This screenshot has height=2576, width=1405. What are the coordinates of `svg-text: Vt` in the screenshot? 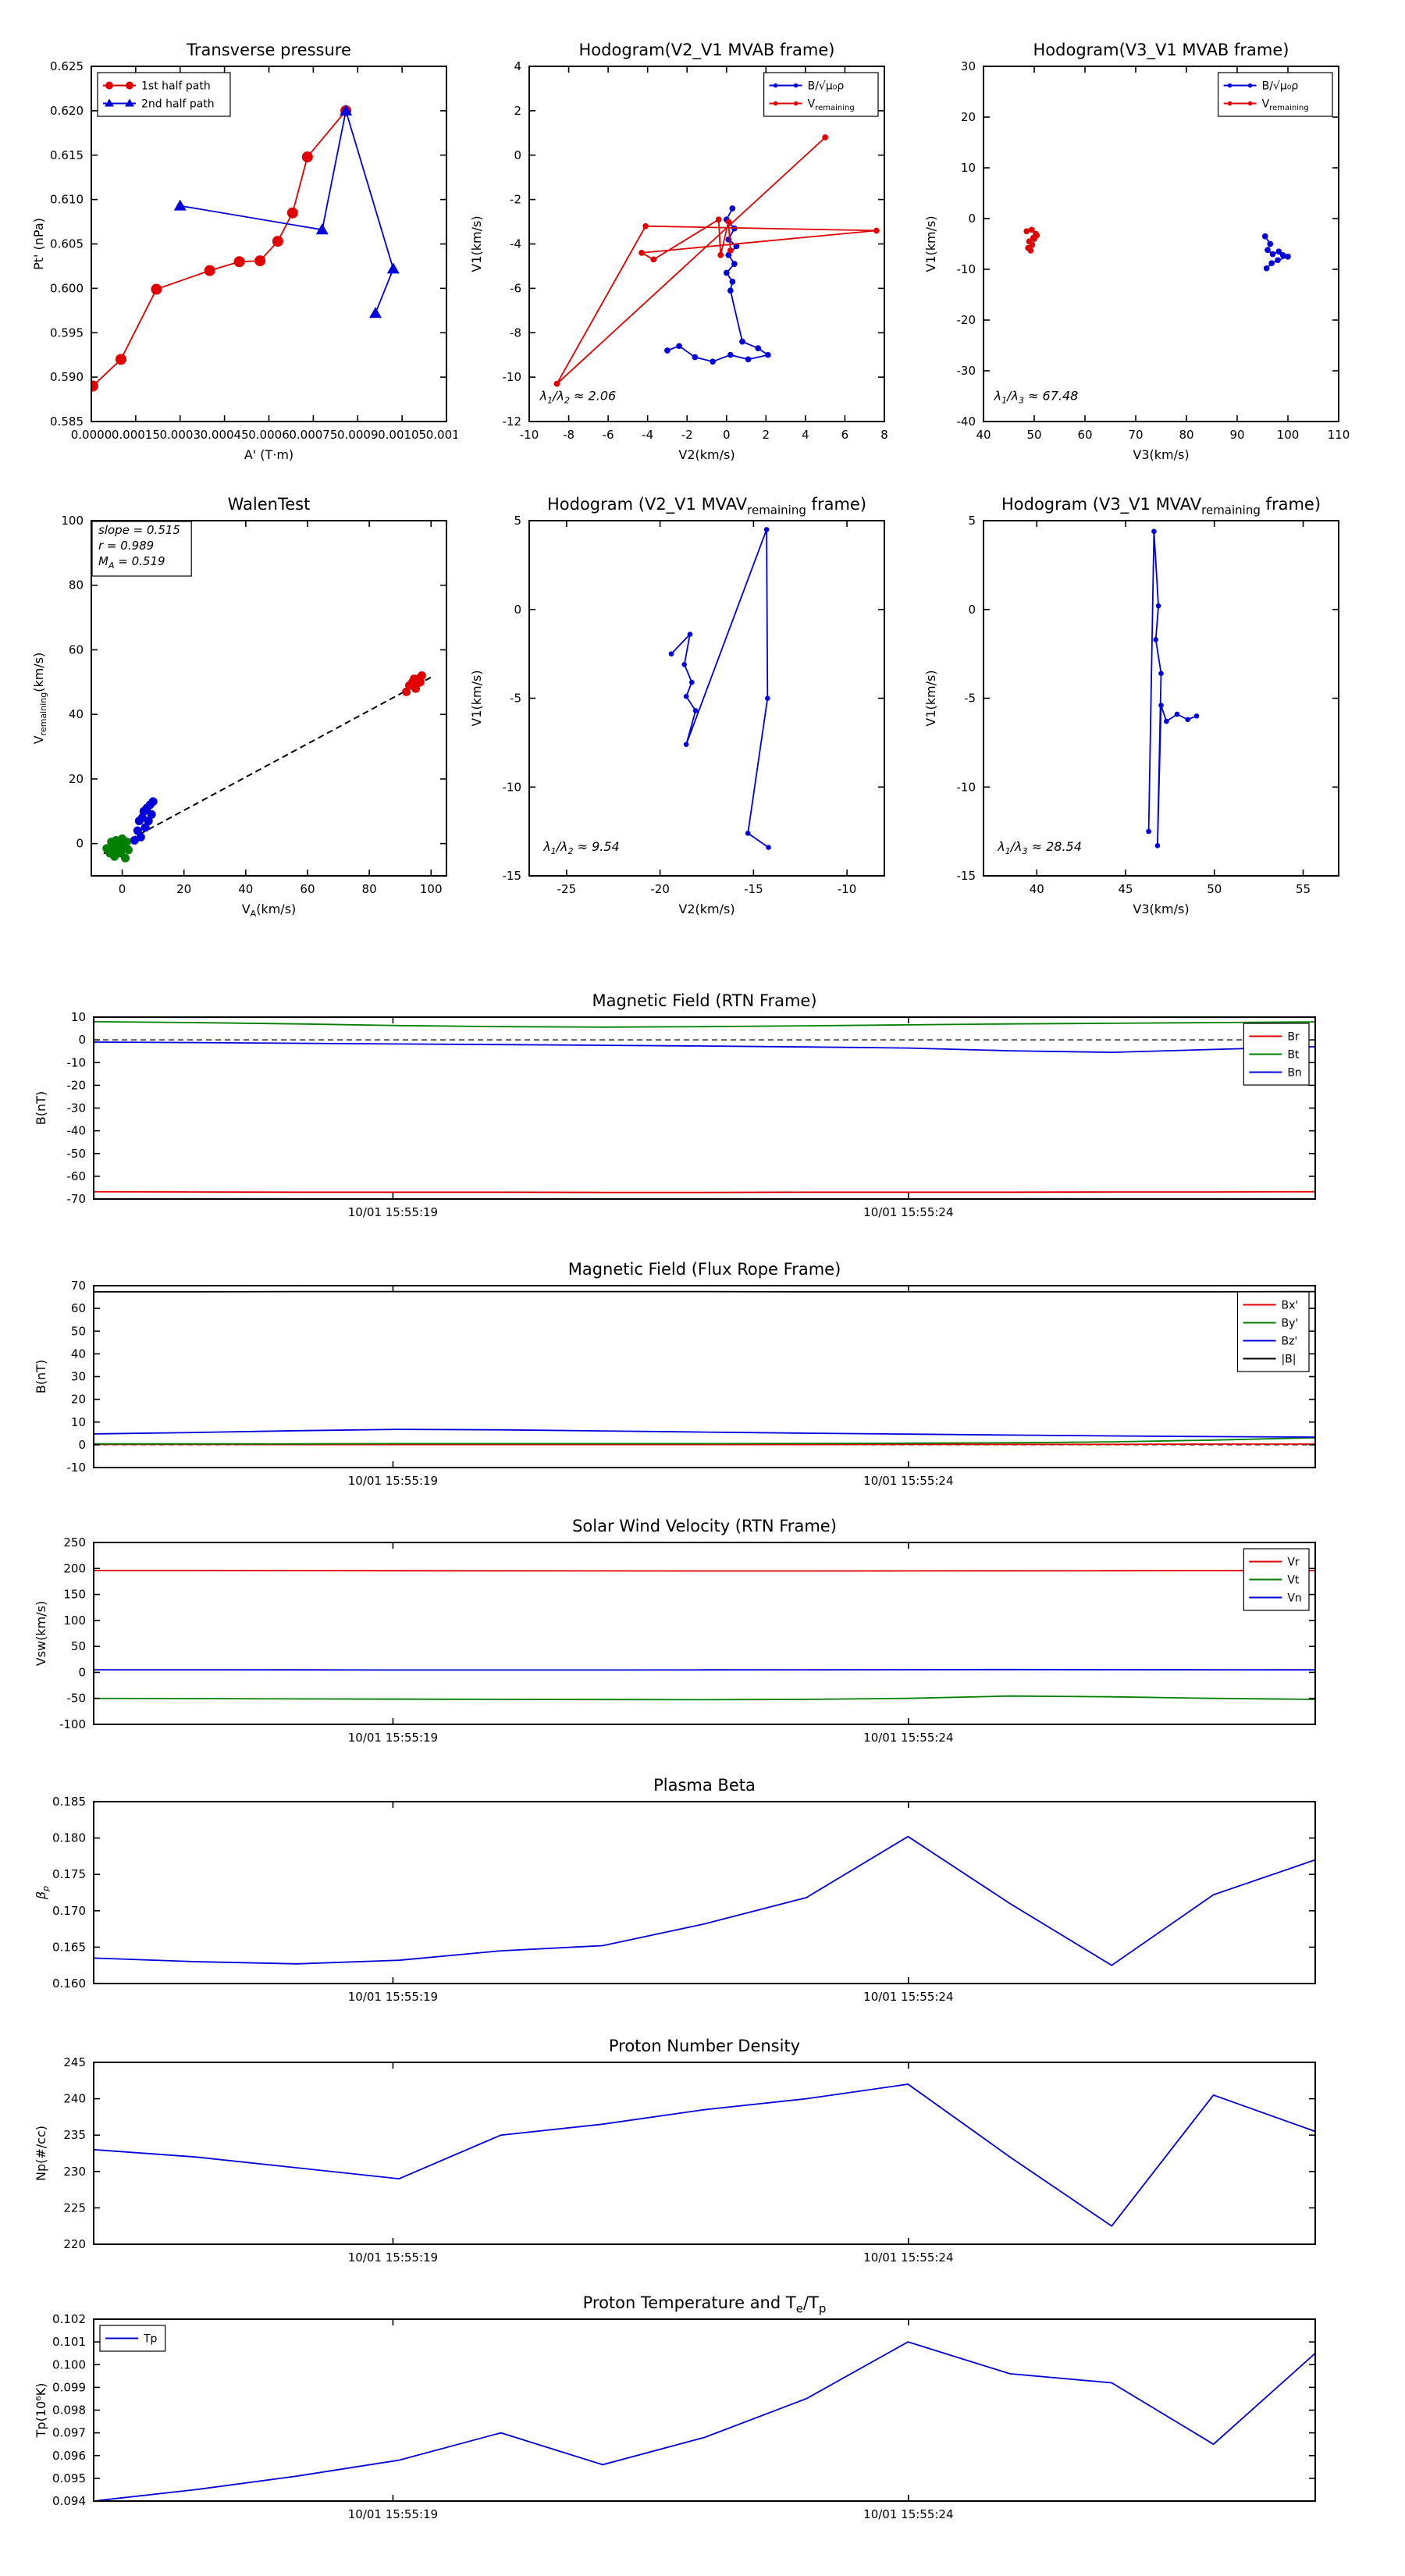 It's located at (1293, 1580).